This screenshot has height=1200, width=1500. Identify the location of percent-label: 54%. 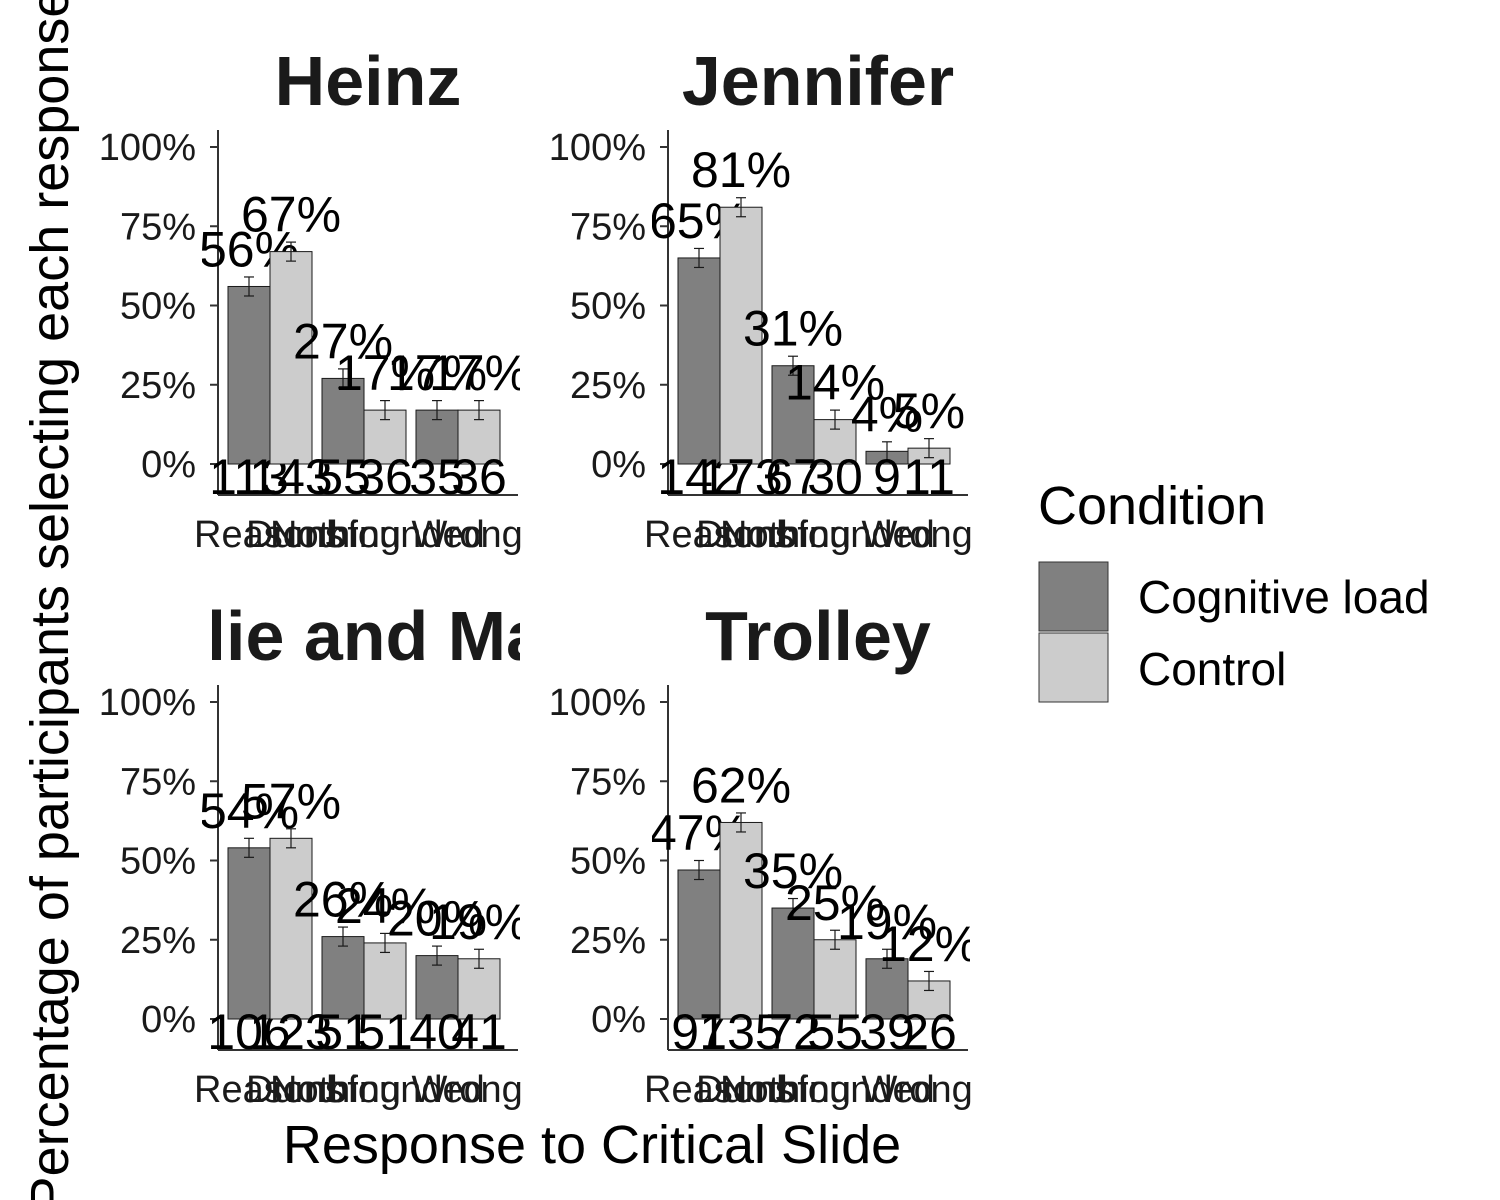
(249, 811).